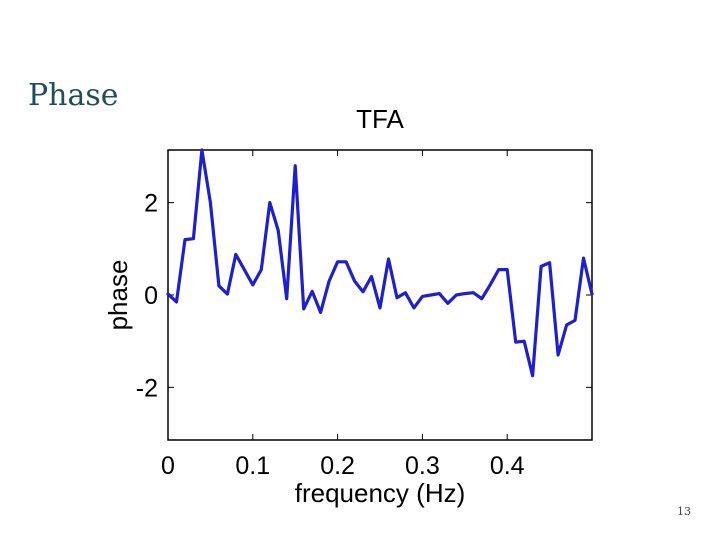  I want to click on slide-number: 13, so click(684, 511).